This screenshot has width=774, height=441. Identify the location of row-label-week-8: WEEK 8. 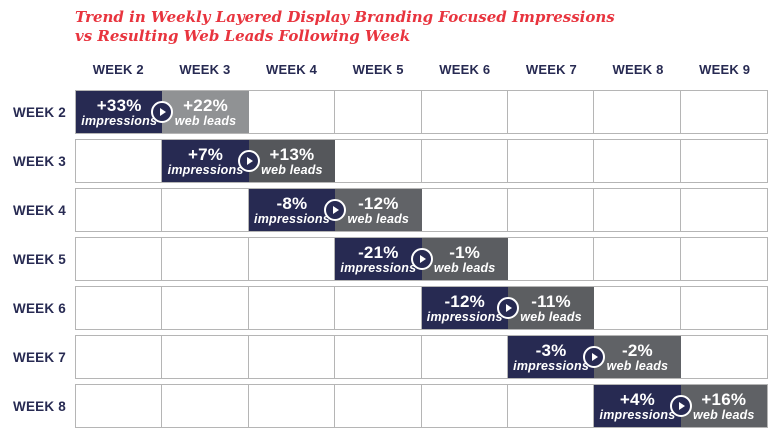
(39, 406).